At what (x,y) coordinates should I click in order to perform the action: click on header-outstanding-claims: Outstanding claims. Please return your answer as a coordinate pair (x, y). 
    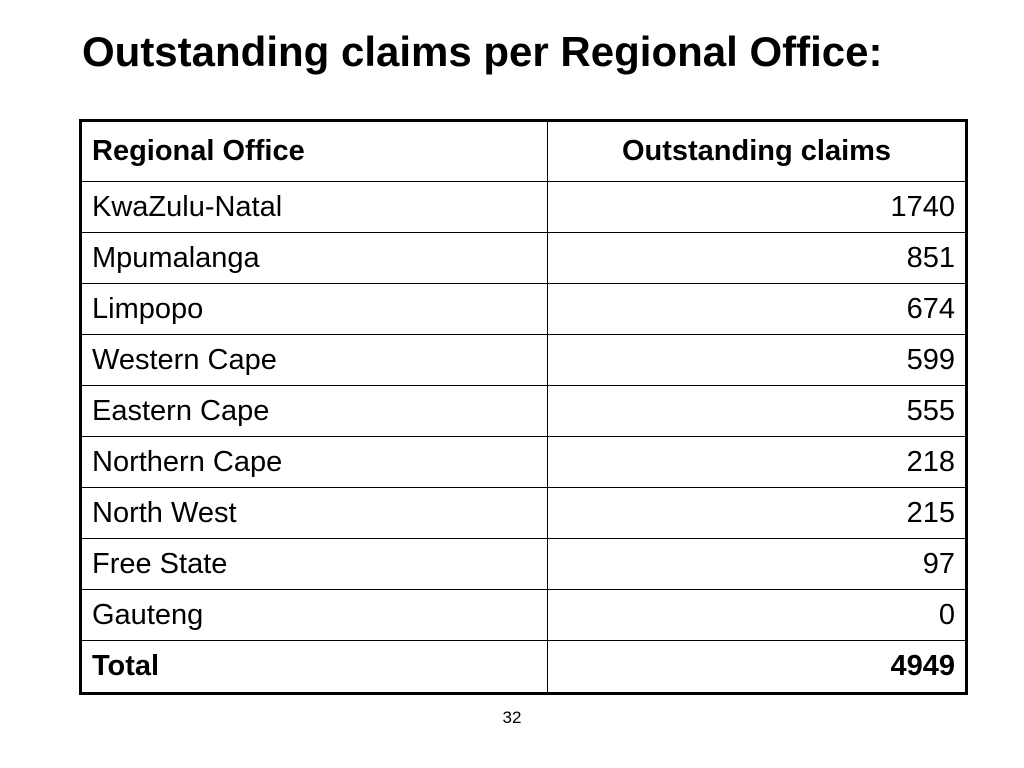
    Looking at the image, I should click on (757, 151).